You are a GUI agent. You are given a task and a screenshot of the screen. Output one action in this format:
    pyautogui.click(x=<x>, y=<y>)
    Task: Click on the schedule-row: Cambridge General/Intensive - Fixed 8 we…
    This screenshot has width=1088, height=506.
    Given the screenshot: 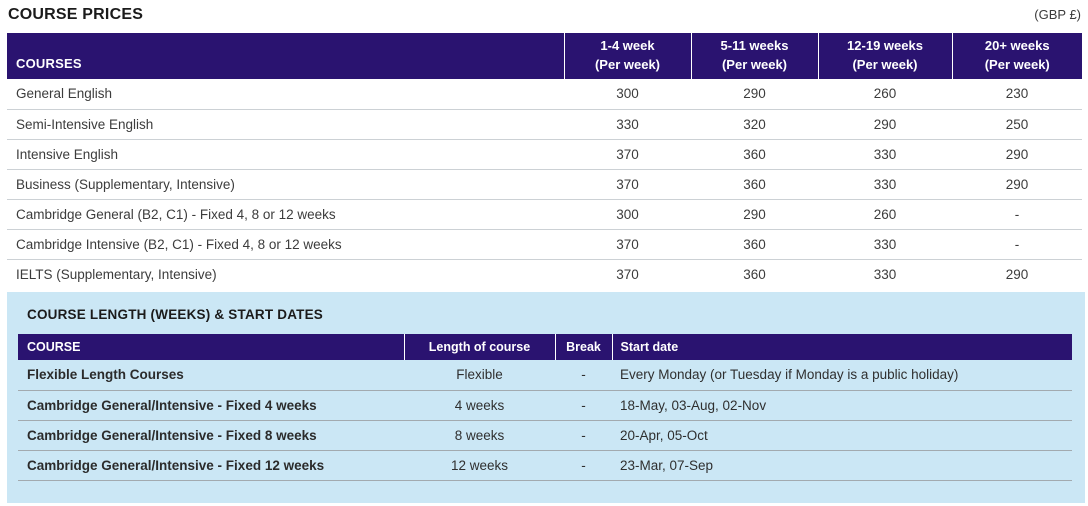 What is the action you would take?
    pyautogui.click(x=545, y=435)
    